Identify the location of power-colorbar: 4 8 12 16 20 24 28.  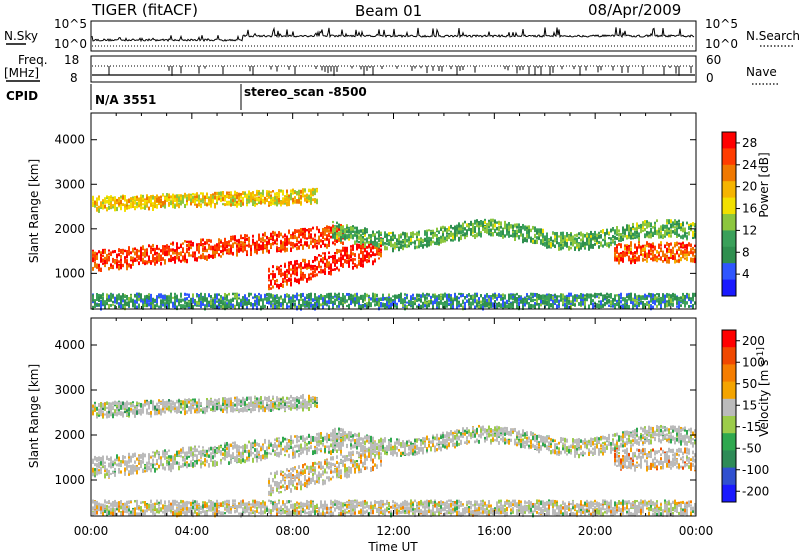
(739, 214).